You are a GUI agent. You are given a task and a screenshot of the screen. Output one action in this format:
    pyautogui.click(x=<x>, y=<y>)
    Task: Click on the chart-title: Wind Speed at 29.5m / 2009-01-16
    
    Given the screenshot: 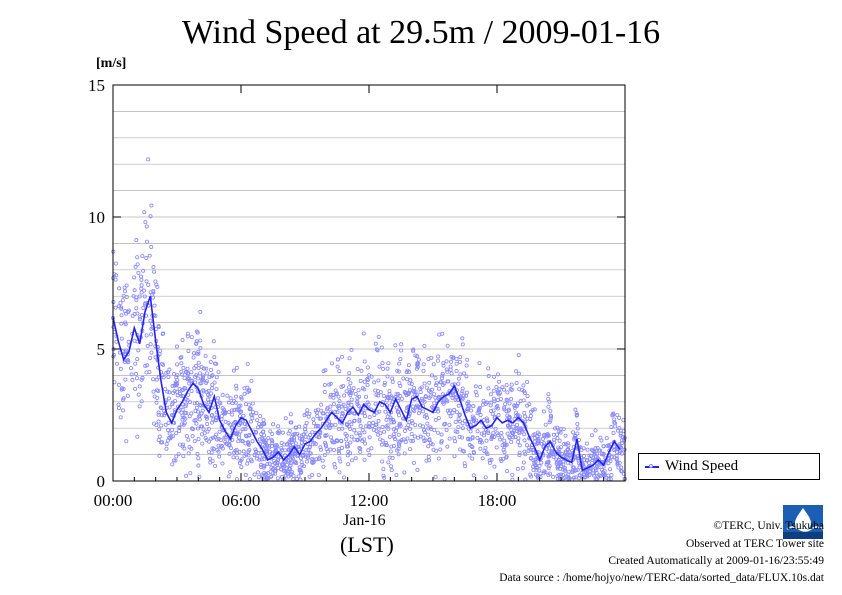 What is the action you would take?
    pyautogui.click(x=421, y=32)
    